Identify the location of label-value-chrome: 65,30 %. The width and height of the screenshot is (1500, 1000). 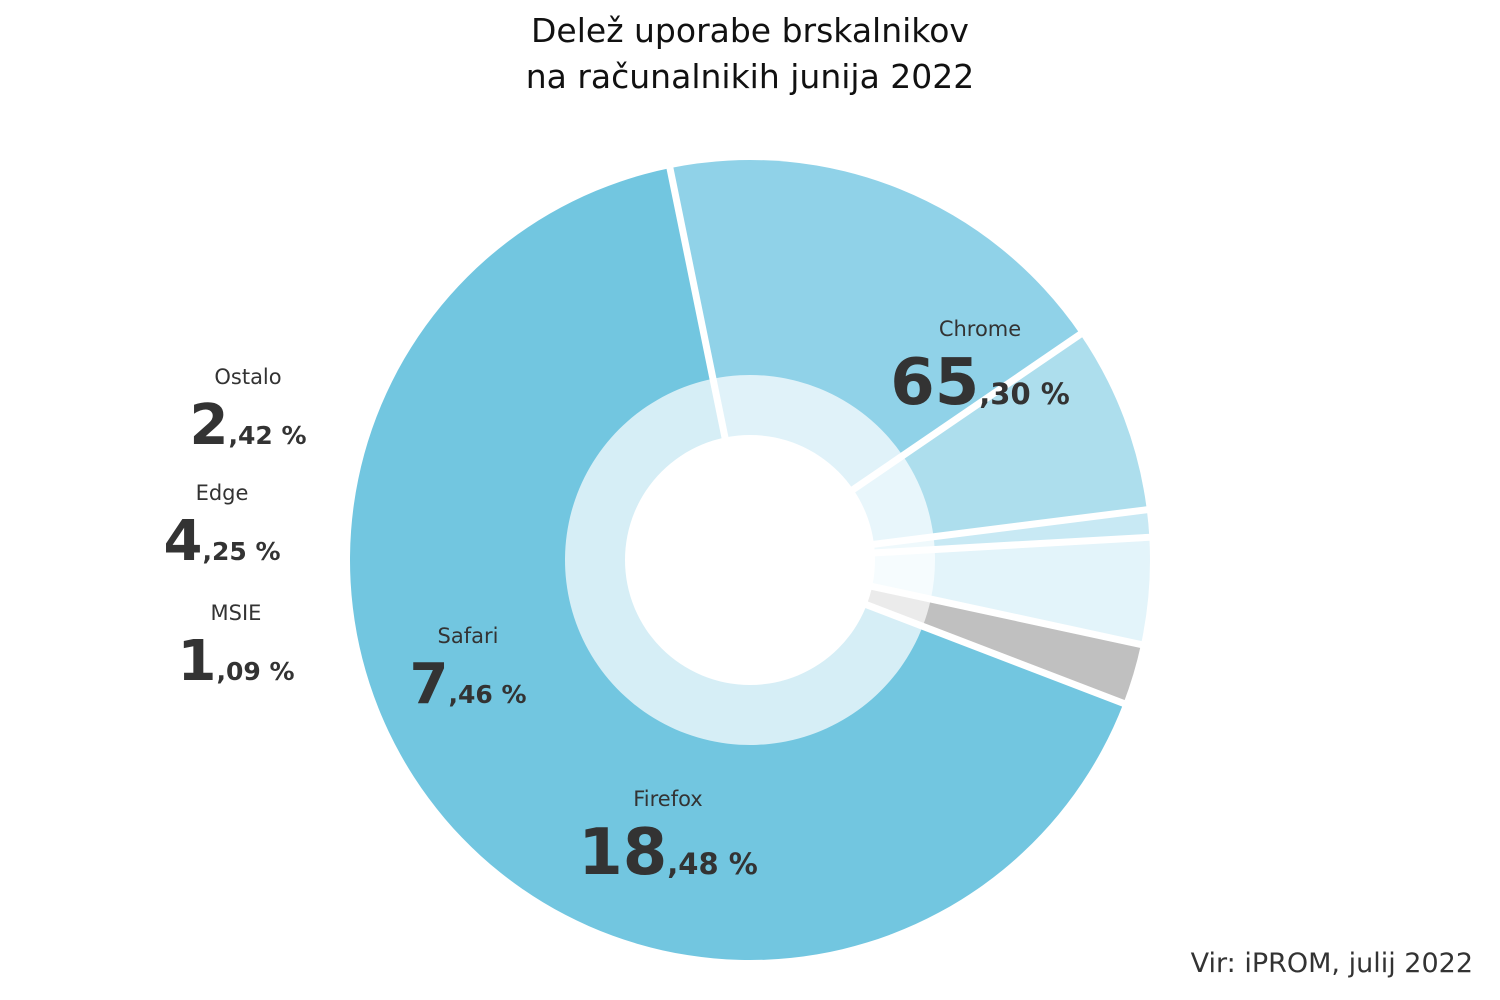
(980, 383).